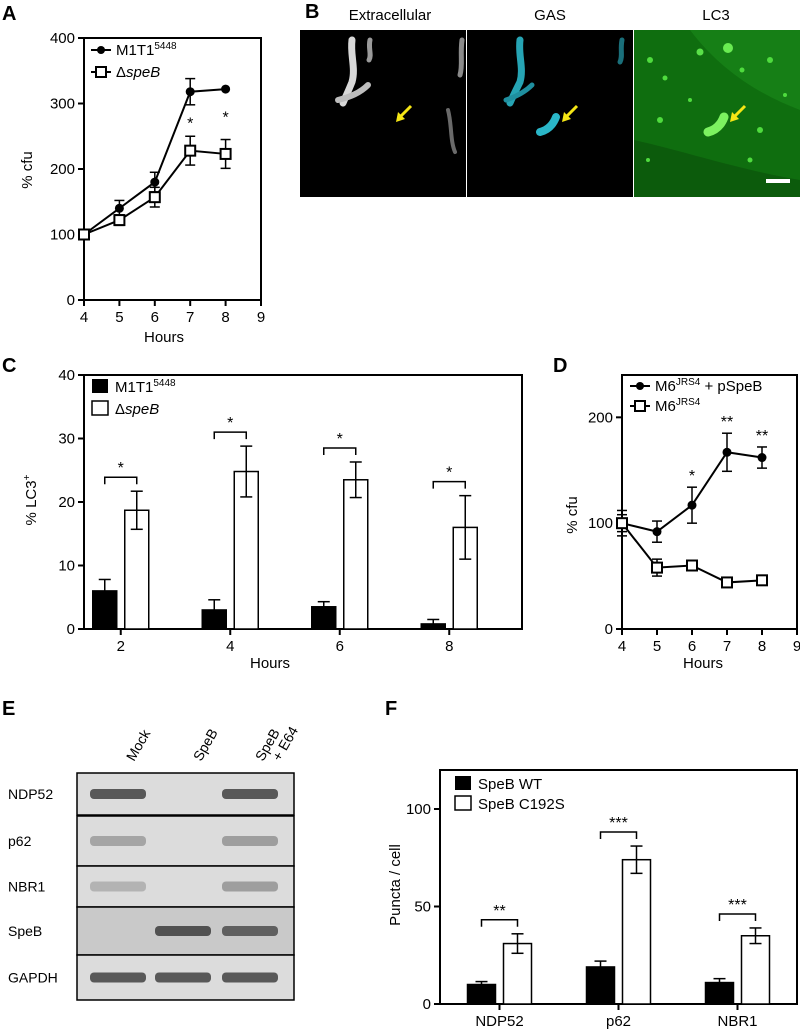 The height and width of the screenshot is (1030, 800). Describe the element at coordinates (422, 907) in the screenshot. I see `y-tick-label: 50` at that location.